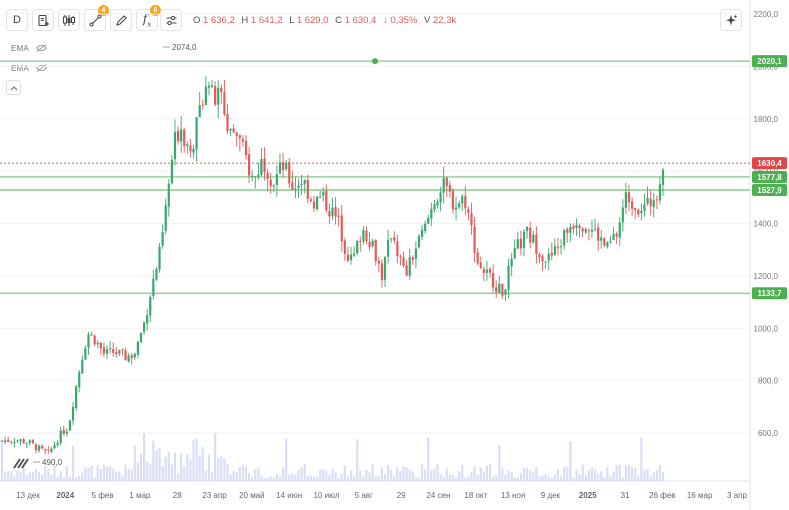  What do you see at coordinates (184, 47) in the screenshot?
I see `high-annotation: 2074,0` at bounding box center [184, 47].